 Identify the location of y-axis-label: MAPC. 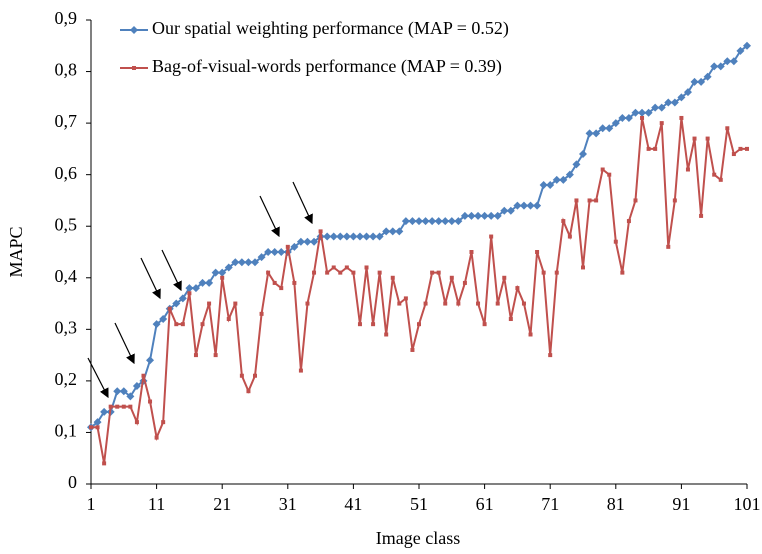
(16, 251).